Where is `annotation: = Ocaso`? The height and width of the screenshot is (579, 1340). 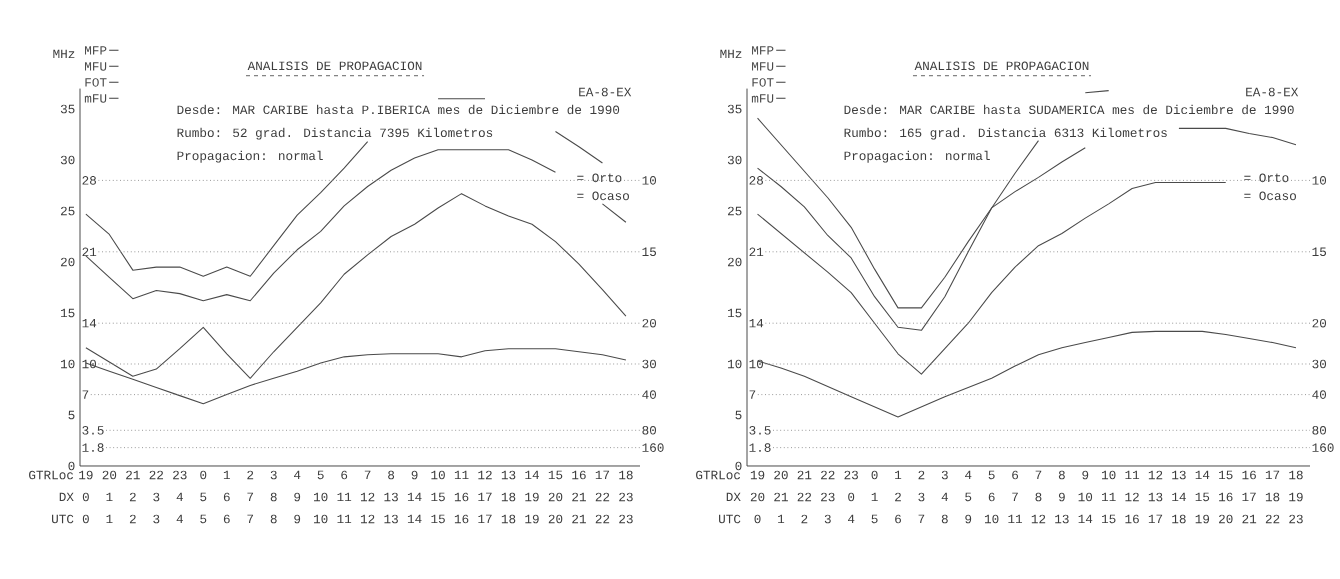 annotation: = Ocaso is located at coordinates (603, 196).